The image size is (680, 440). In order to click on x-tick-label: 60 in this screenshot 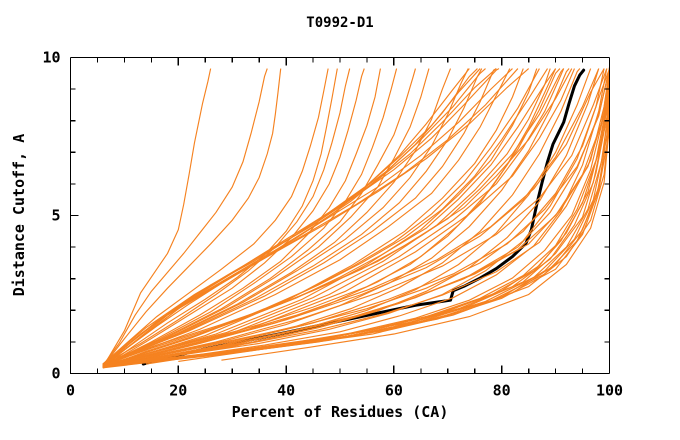, I will do `click(394, 391)`.